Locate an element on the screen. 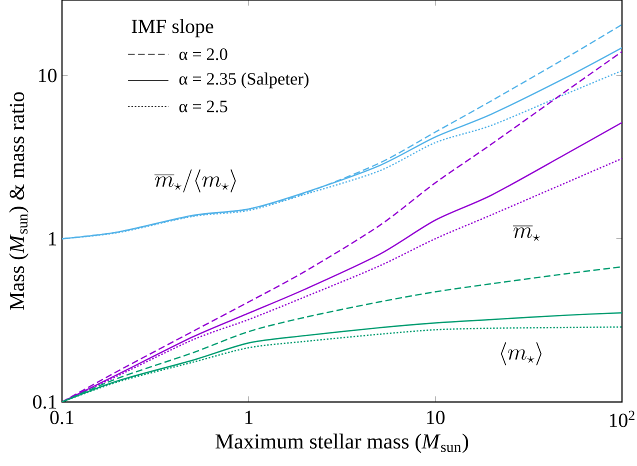  y-tick-label: 1 is located at coordinates (52, 239).